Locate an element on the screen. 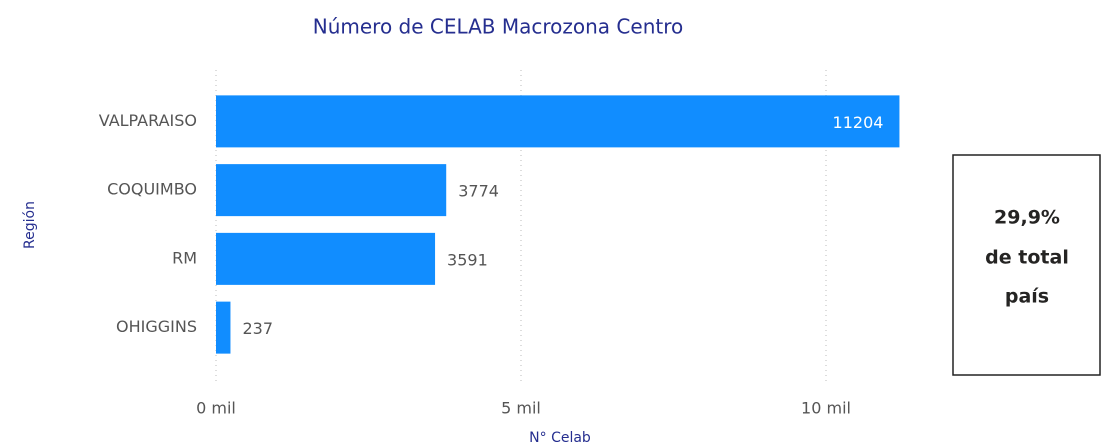  x-tick-label: 10 mil is located at coordinates (826, 408).